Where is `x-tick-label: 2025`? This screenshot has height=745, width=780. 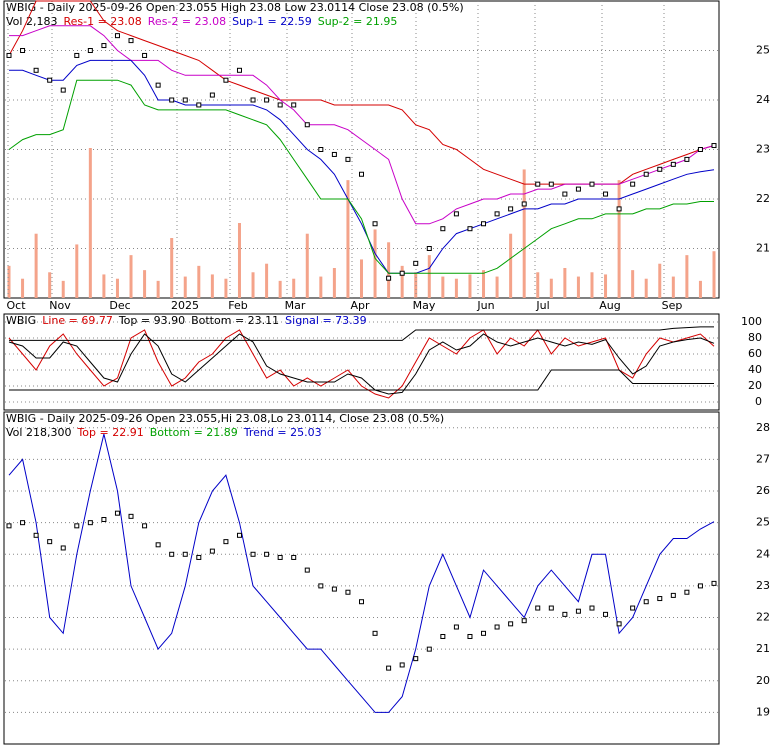
x-tick-label: 2025 is located at coordinates (185, 305).